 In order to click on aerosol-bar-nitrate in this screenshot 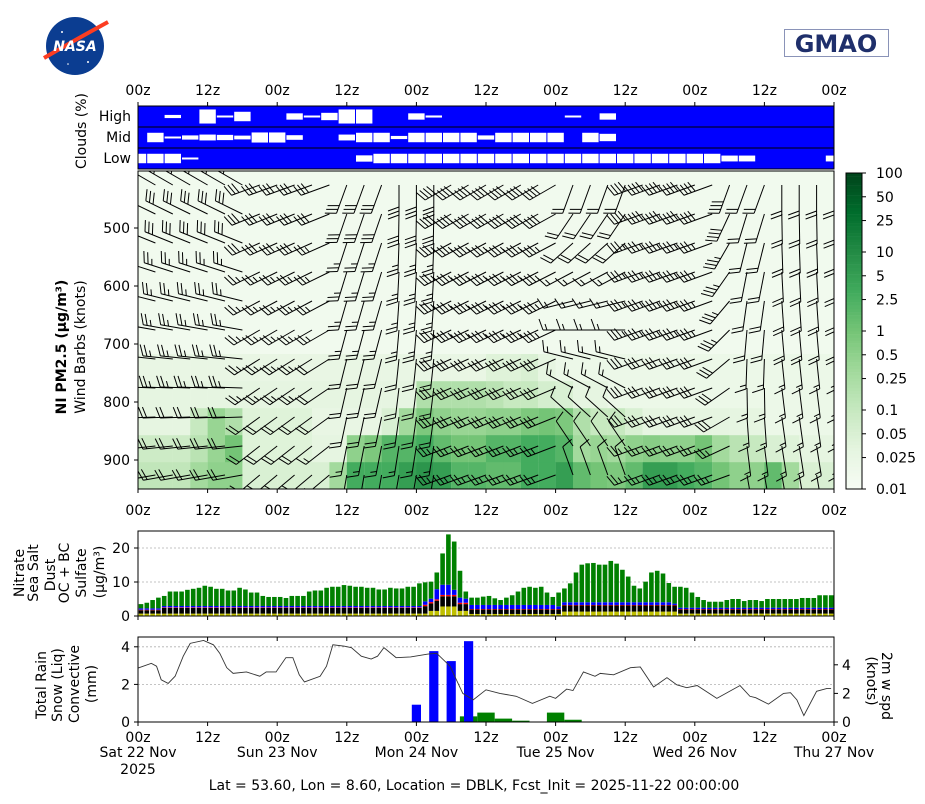, I will do `click(437, 581)`.